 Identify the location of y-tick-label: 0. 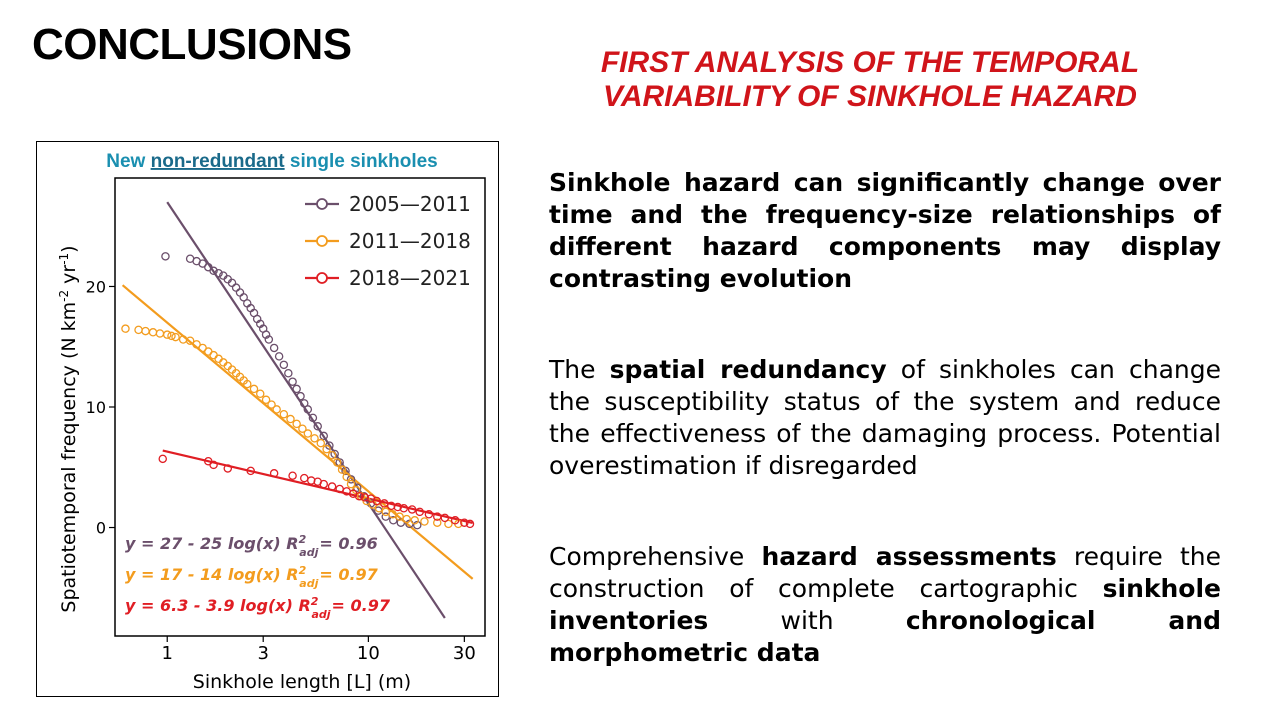
(101, 528).